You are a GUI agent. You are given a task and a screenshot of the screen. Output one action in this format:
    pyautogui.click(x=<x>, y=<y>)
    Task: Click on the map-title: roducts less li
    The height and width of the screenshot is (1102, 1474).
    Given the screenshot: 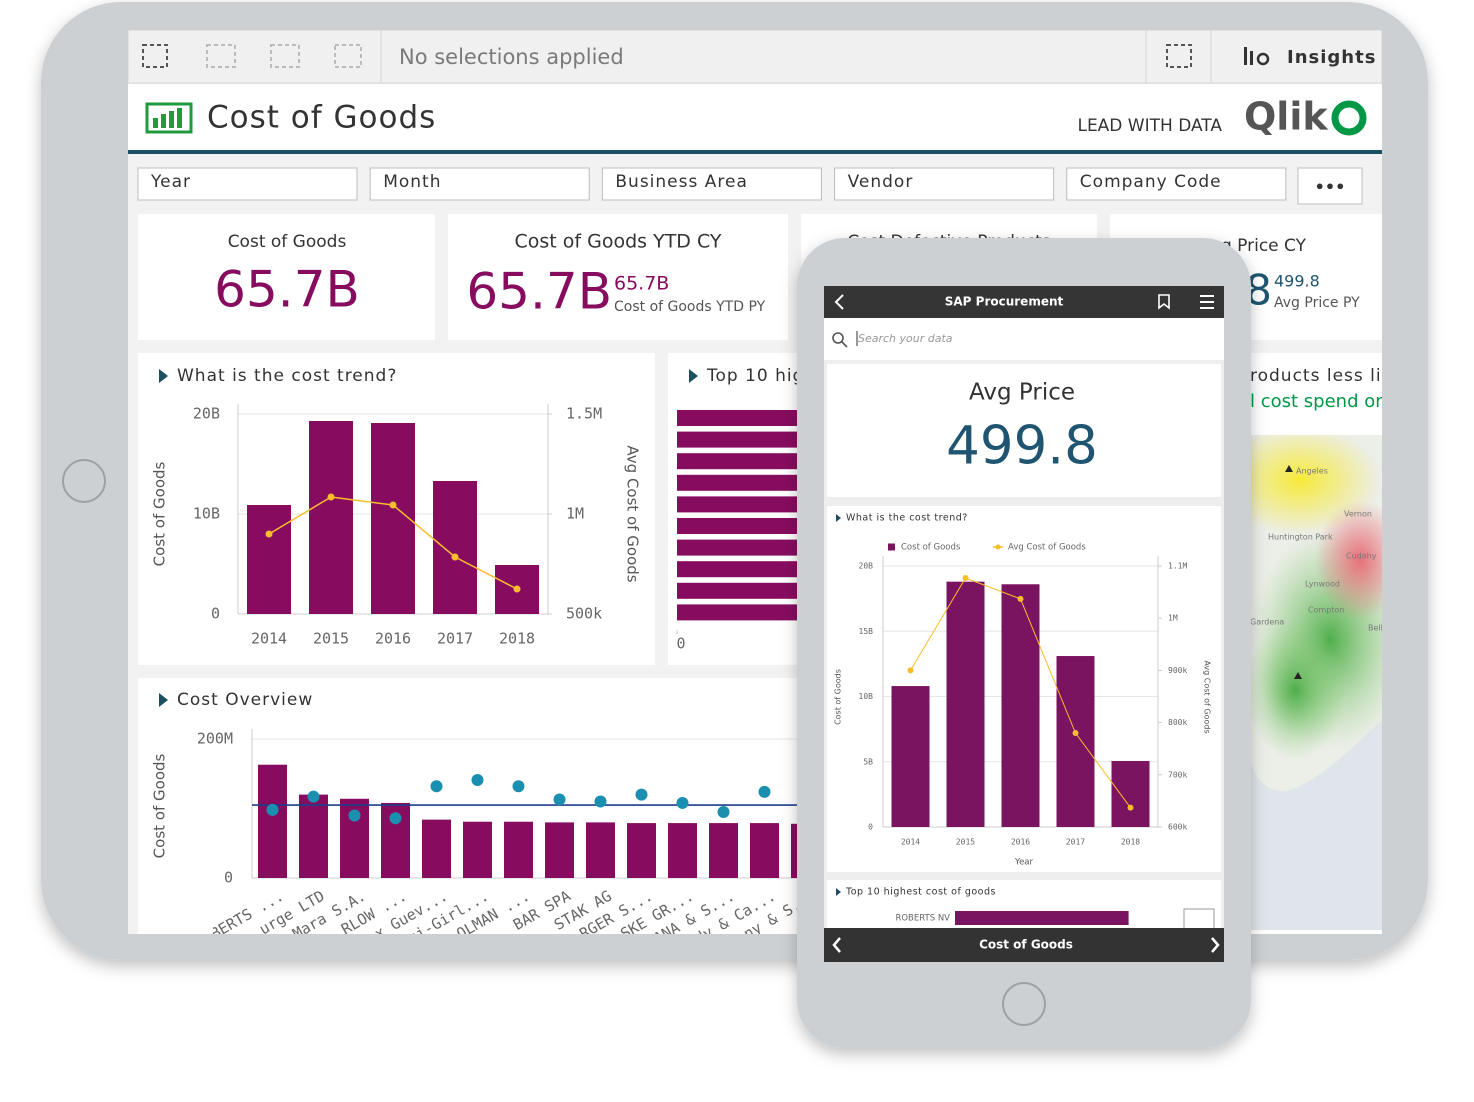 What is the action you would take?
    pyautogui.click(x=1316, y=376)
    